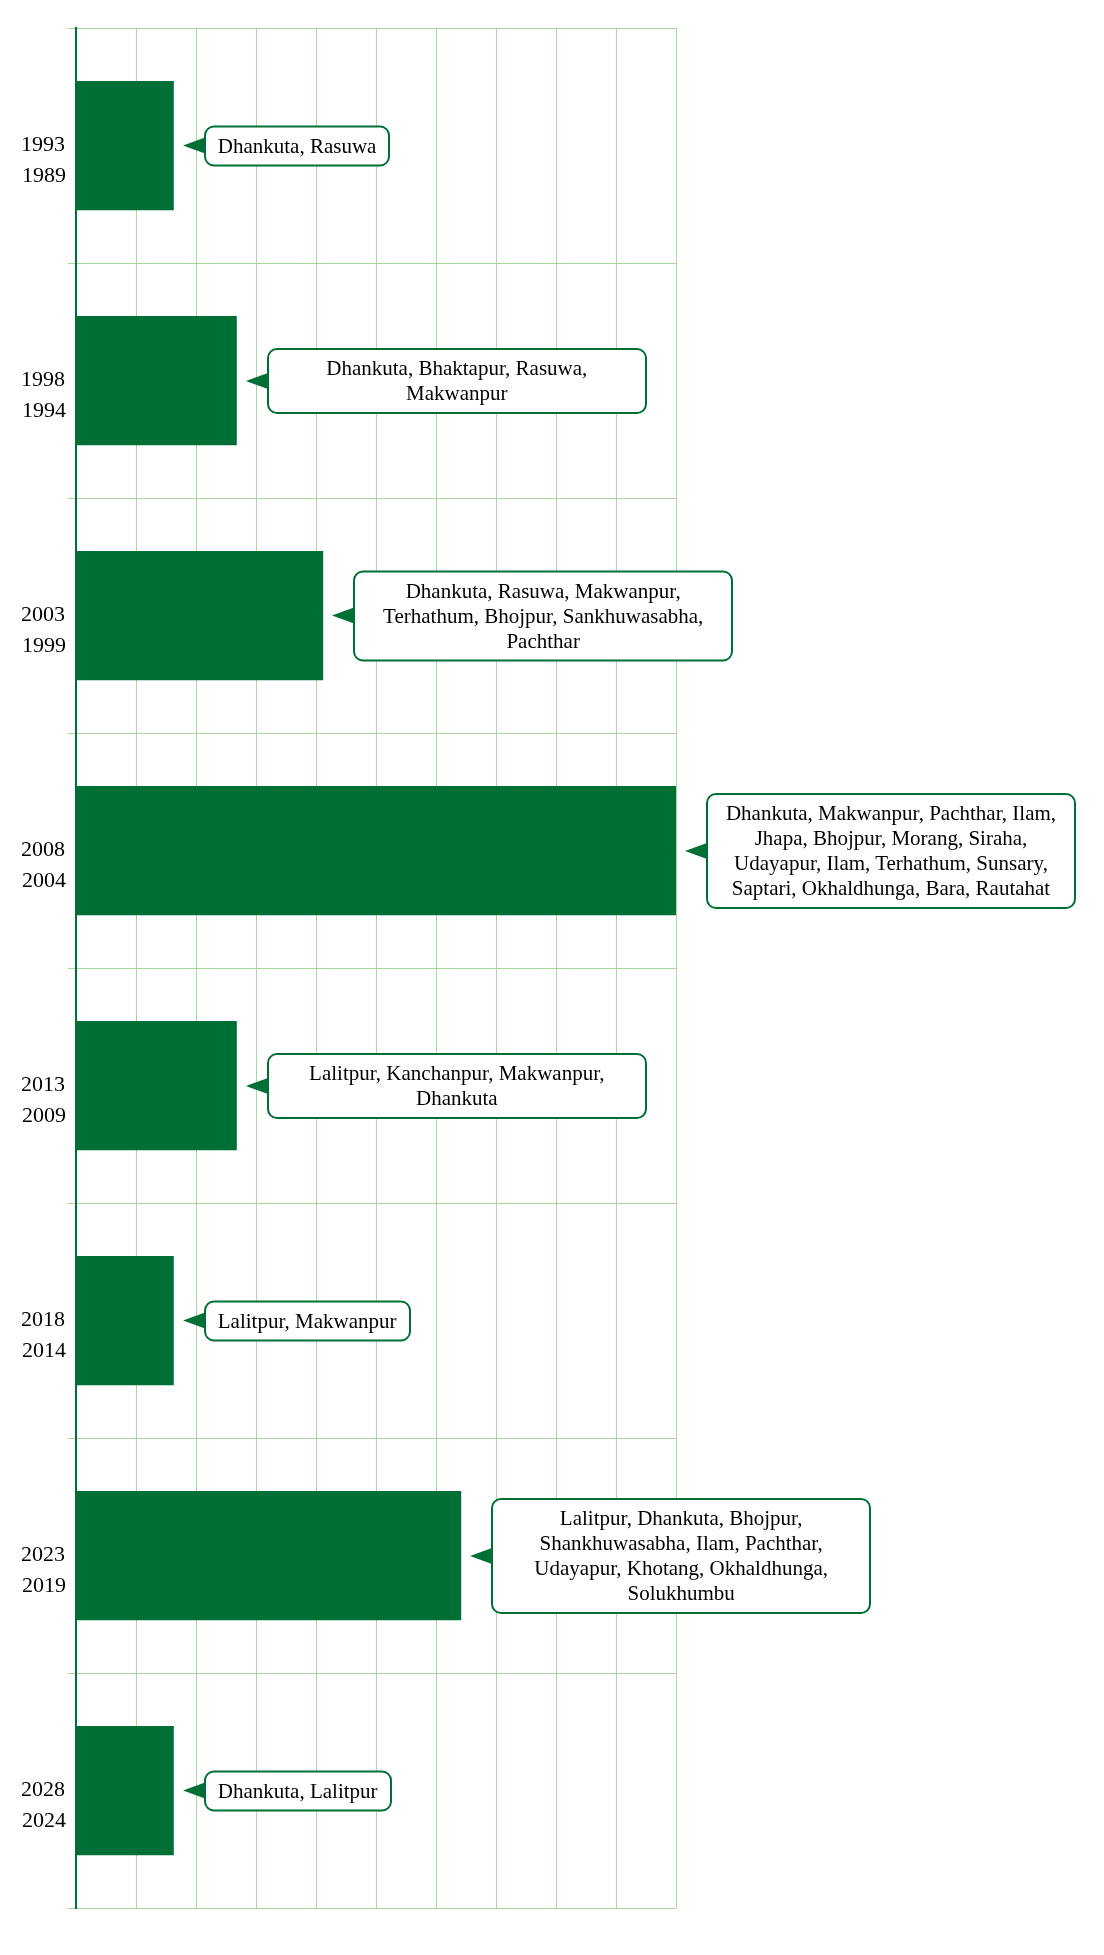 The height and width of the screenshot is (1955, 1104). Describe the element at coordinates (44, 1349) in the screenshot. I see `text: 2014` at that location.